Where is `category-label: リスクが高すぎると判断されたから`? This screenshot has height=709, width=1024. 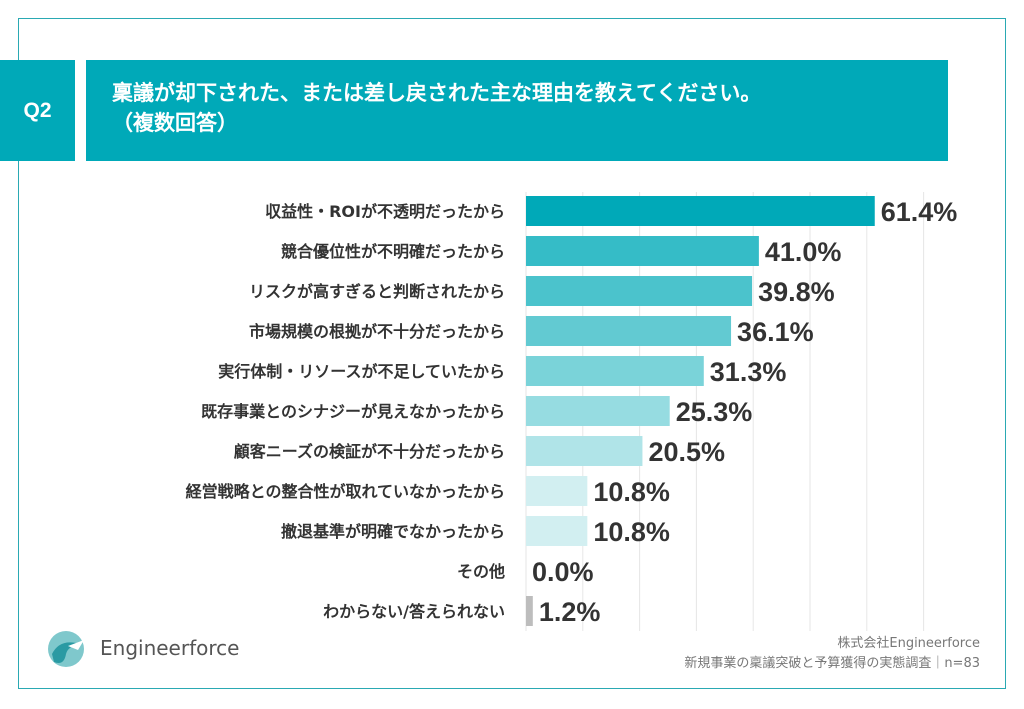
category-label: リスクが高すぎると判断されたから is located at coordinates (377, 291).